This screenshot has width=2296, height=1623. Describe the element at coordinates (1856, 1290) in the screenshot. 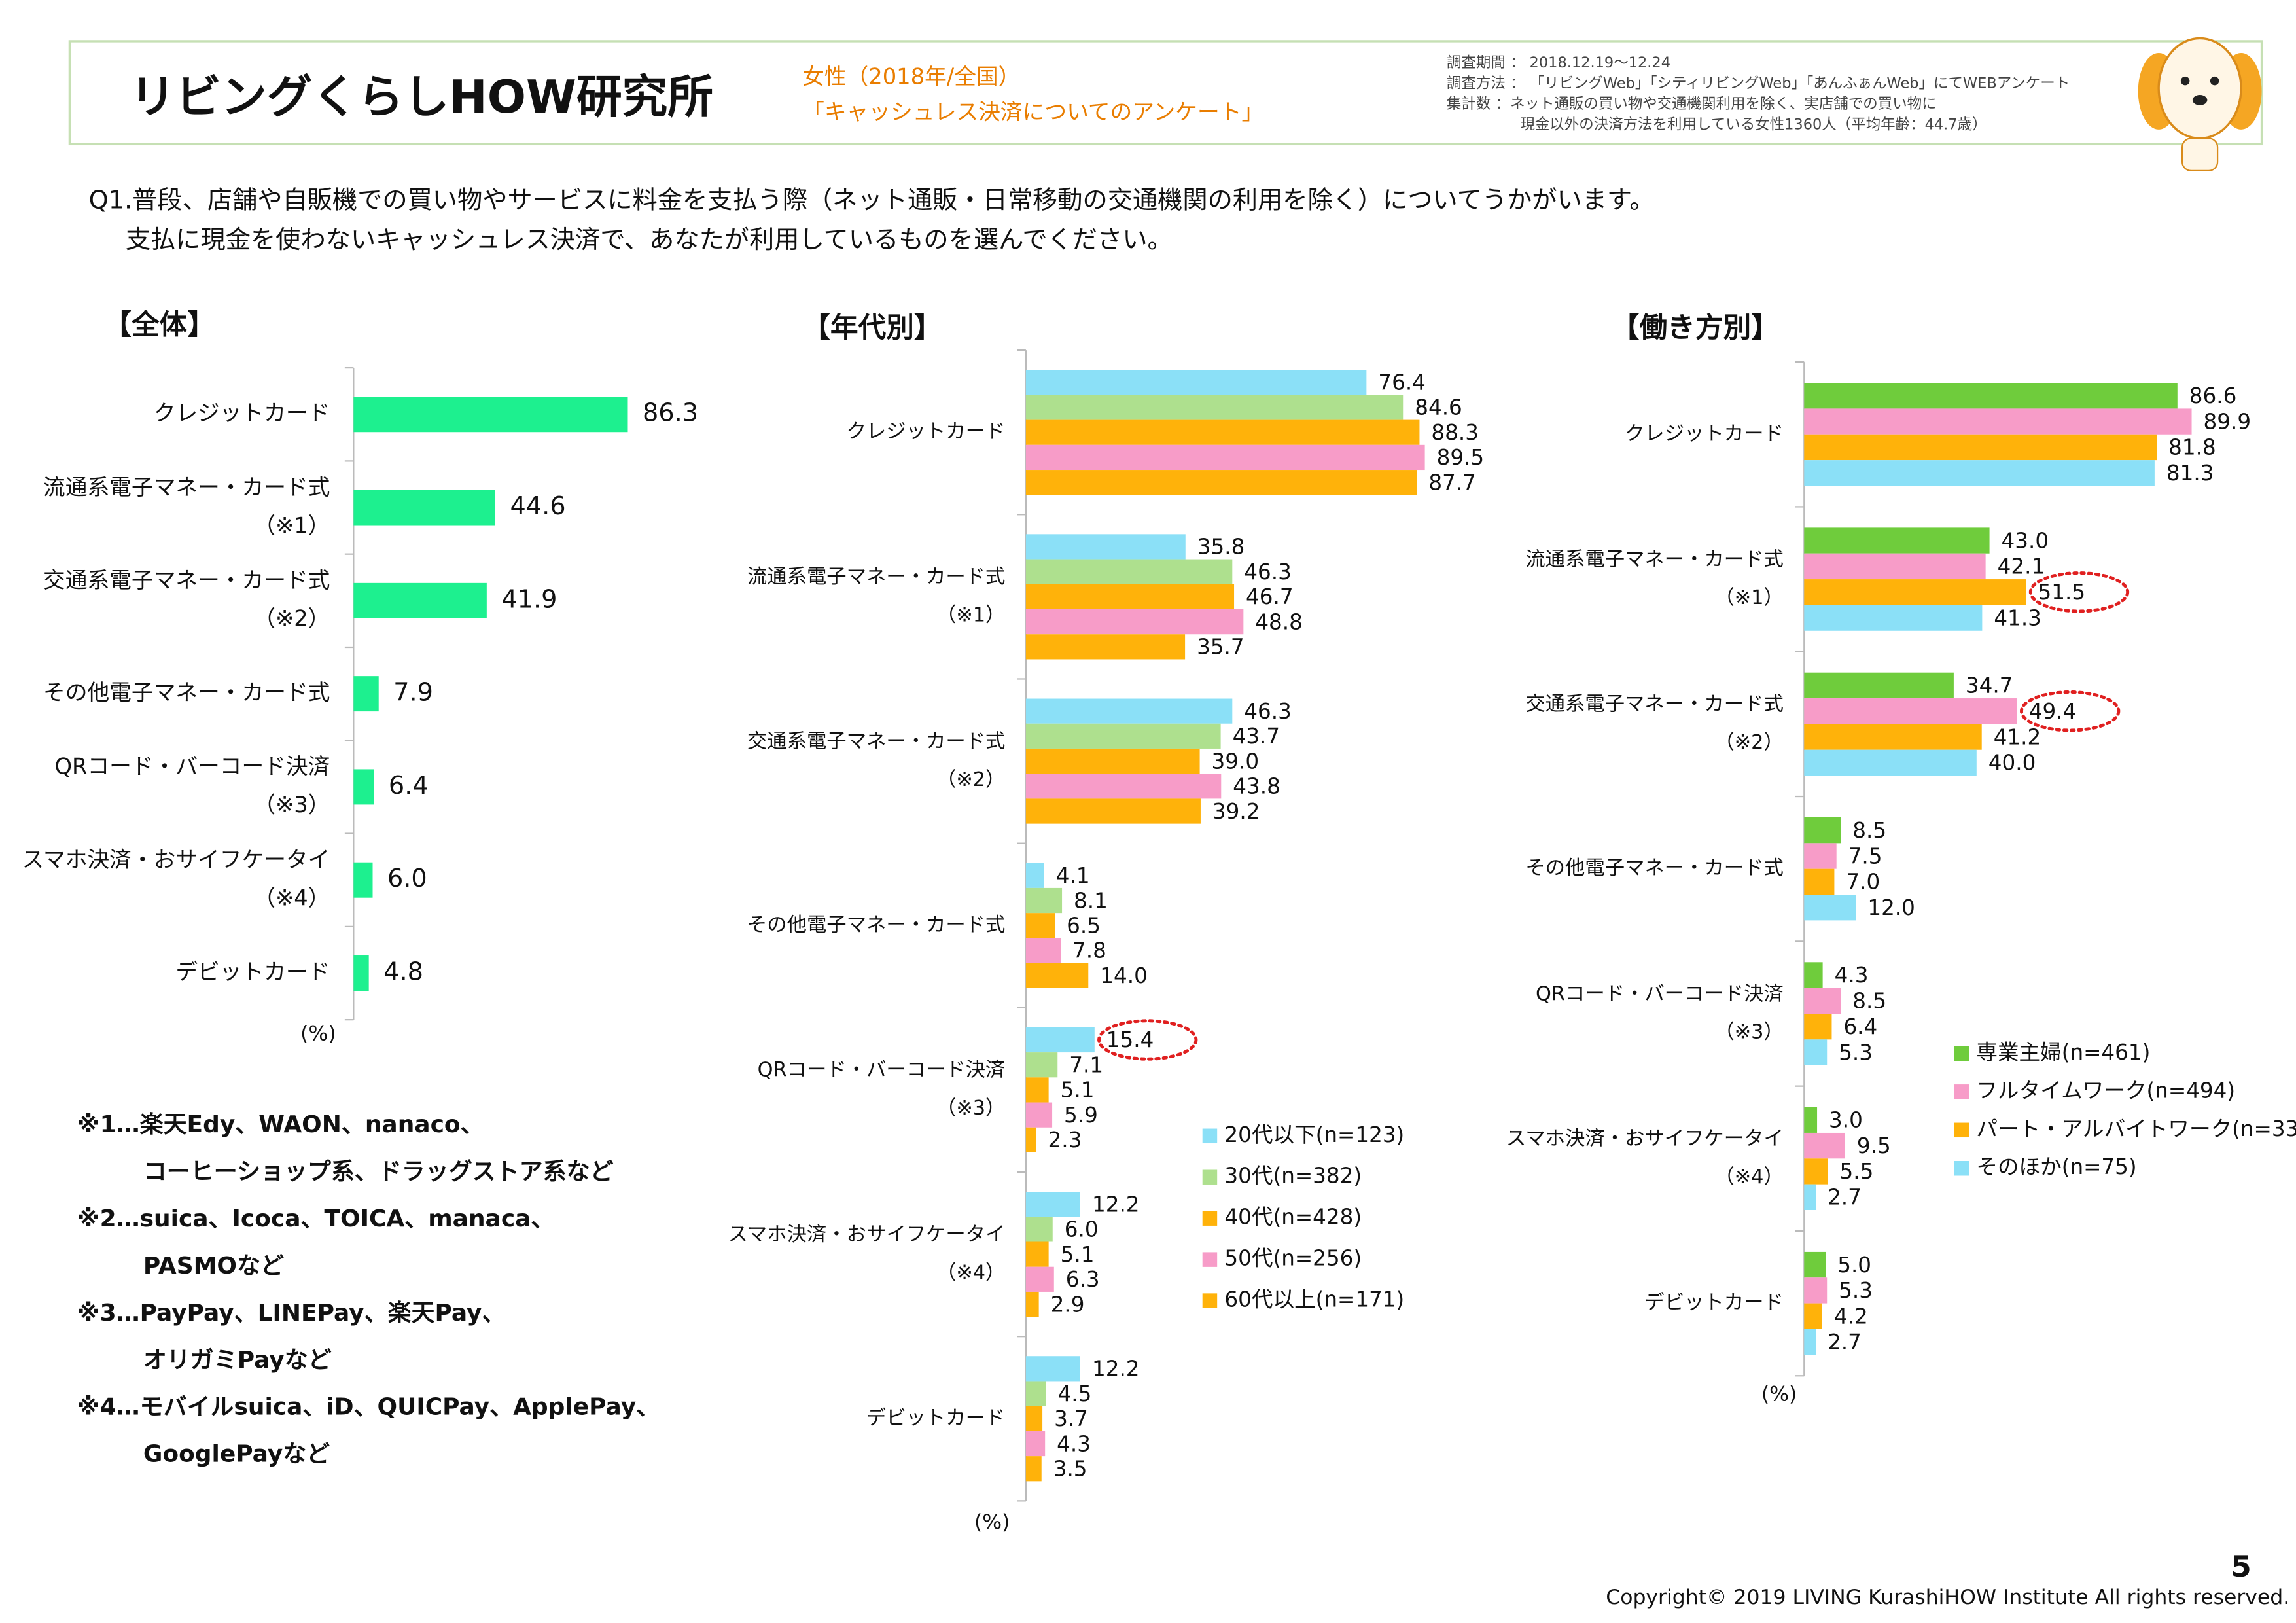

I see `value-label: 5.3` at that location.